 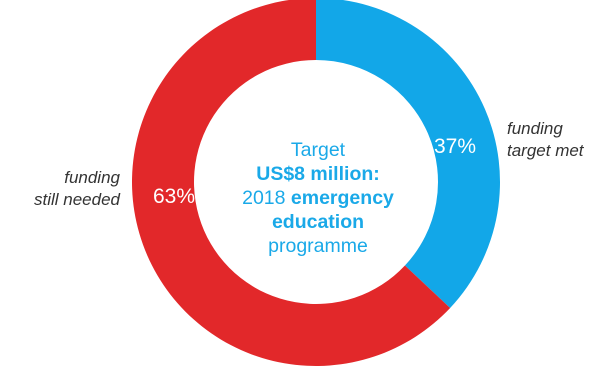 I want to click on legend-label-target-met: funding target met, so click(x=545, y=140).